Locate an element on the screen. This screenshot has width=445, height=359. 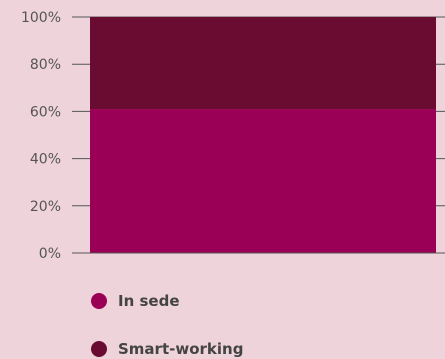
y-tick-label: 100% is located at coordinates (41, 18).